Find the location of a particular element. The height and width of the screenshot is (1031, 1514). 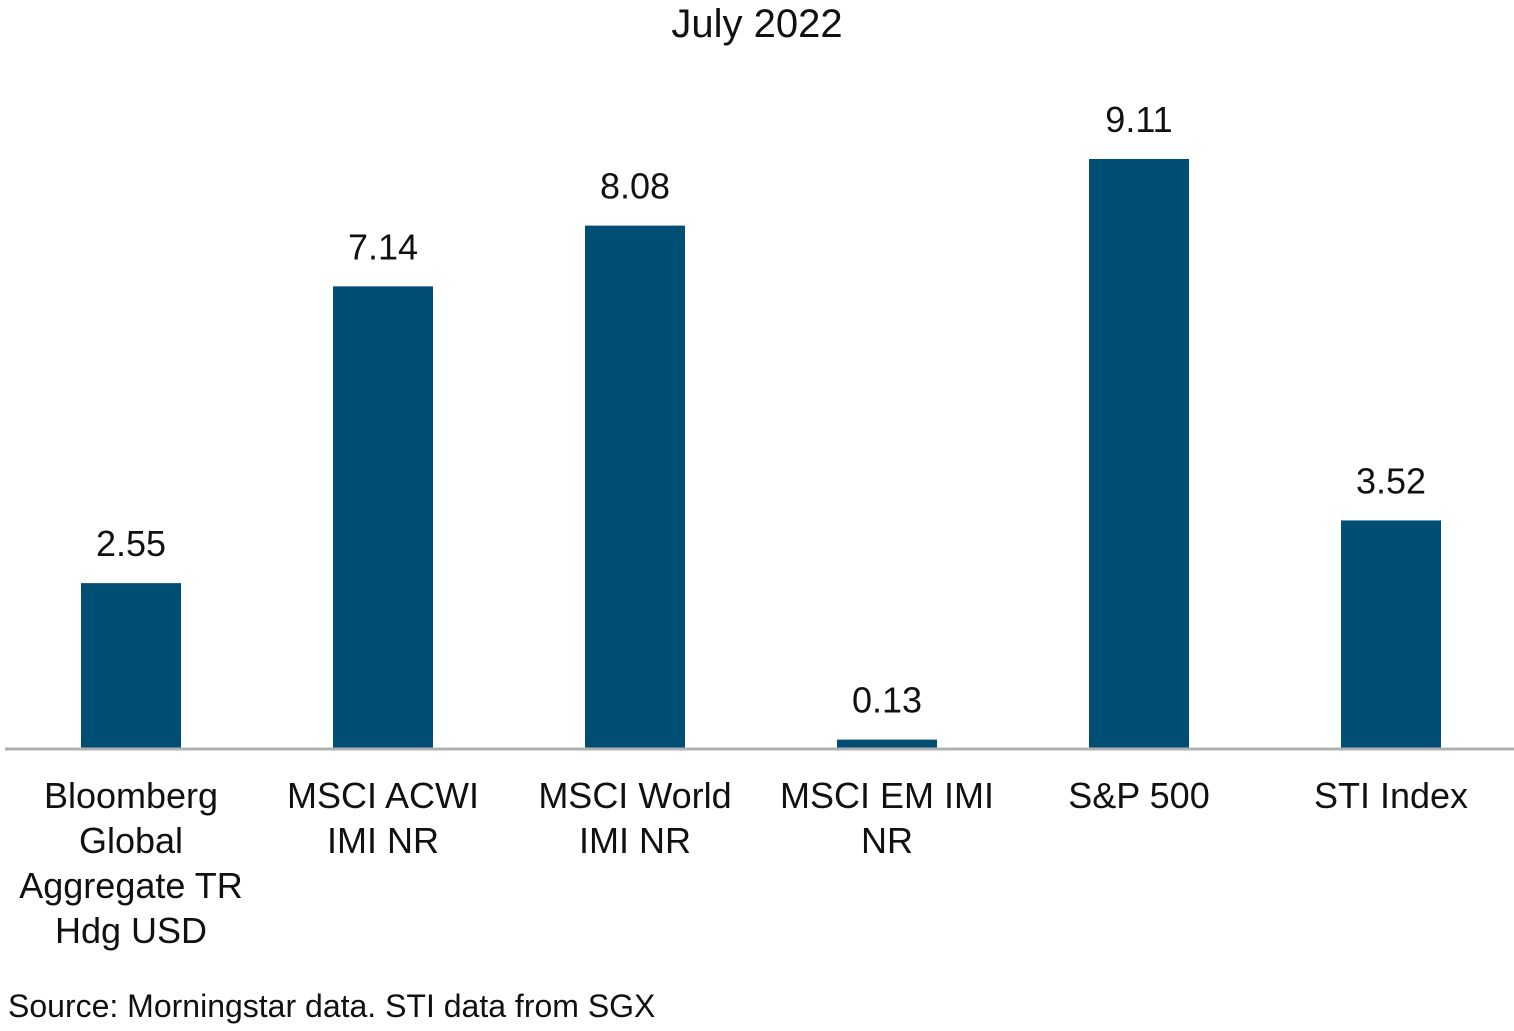

bar-value-label: 9.11 is located at coordinates (1138, 119).